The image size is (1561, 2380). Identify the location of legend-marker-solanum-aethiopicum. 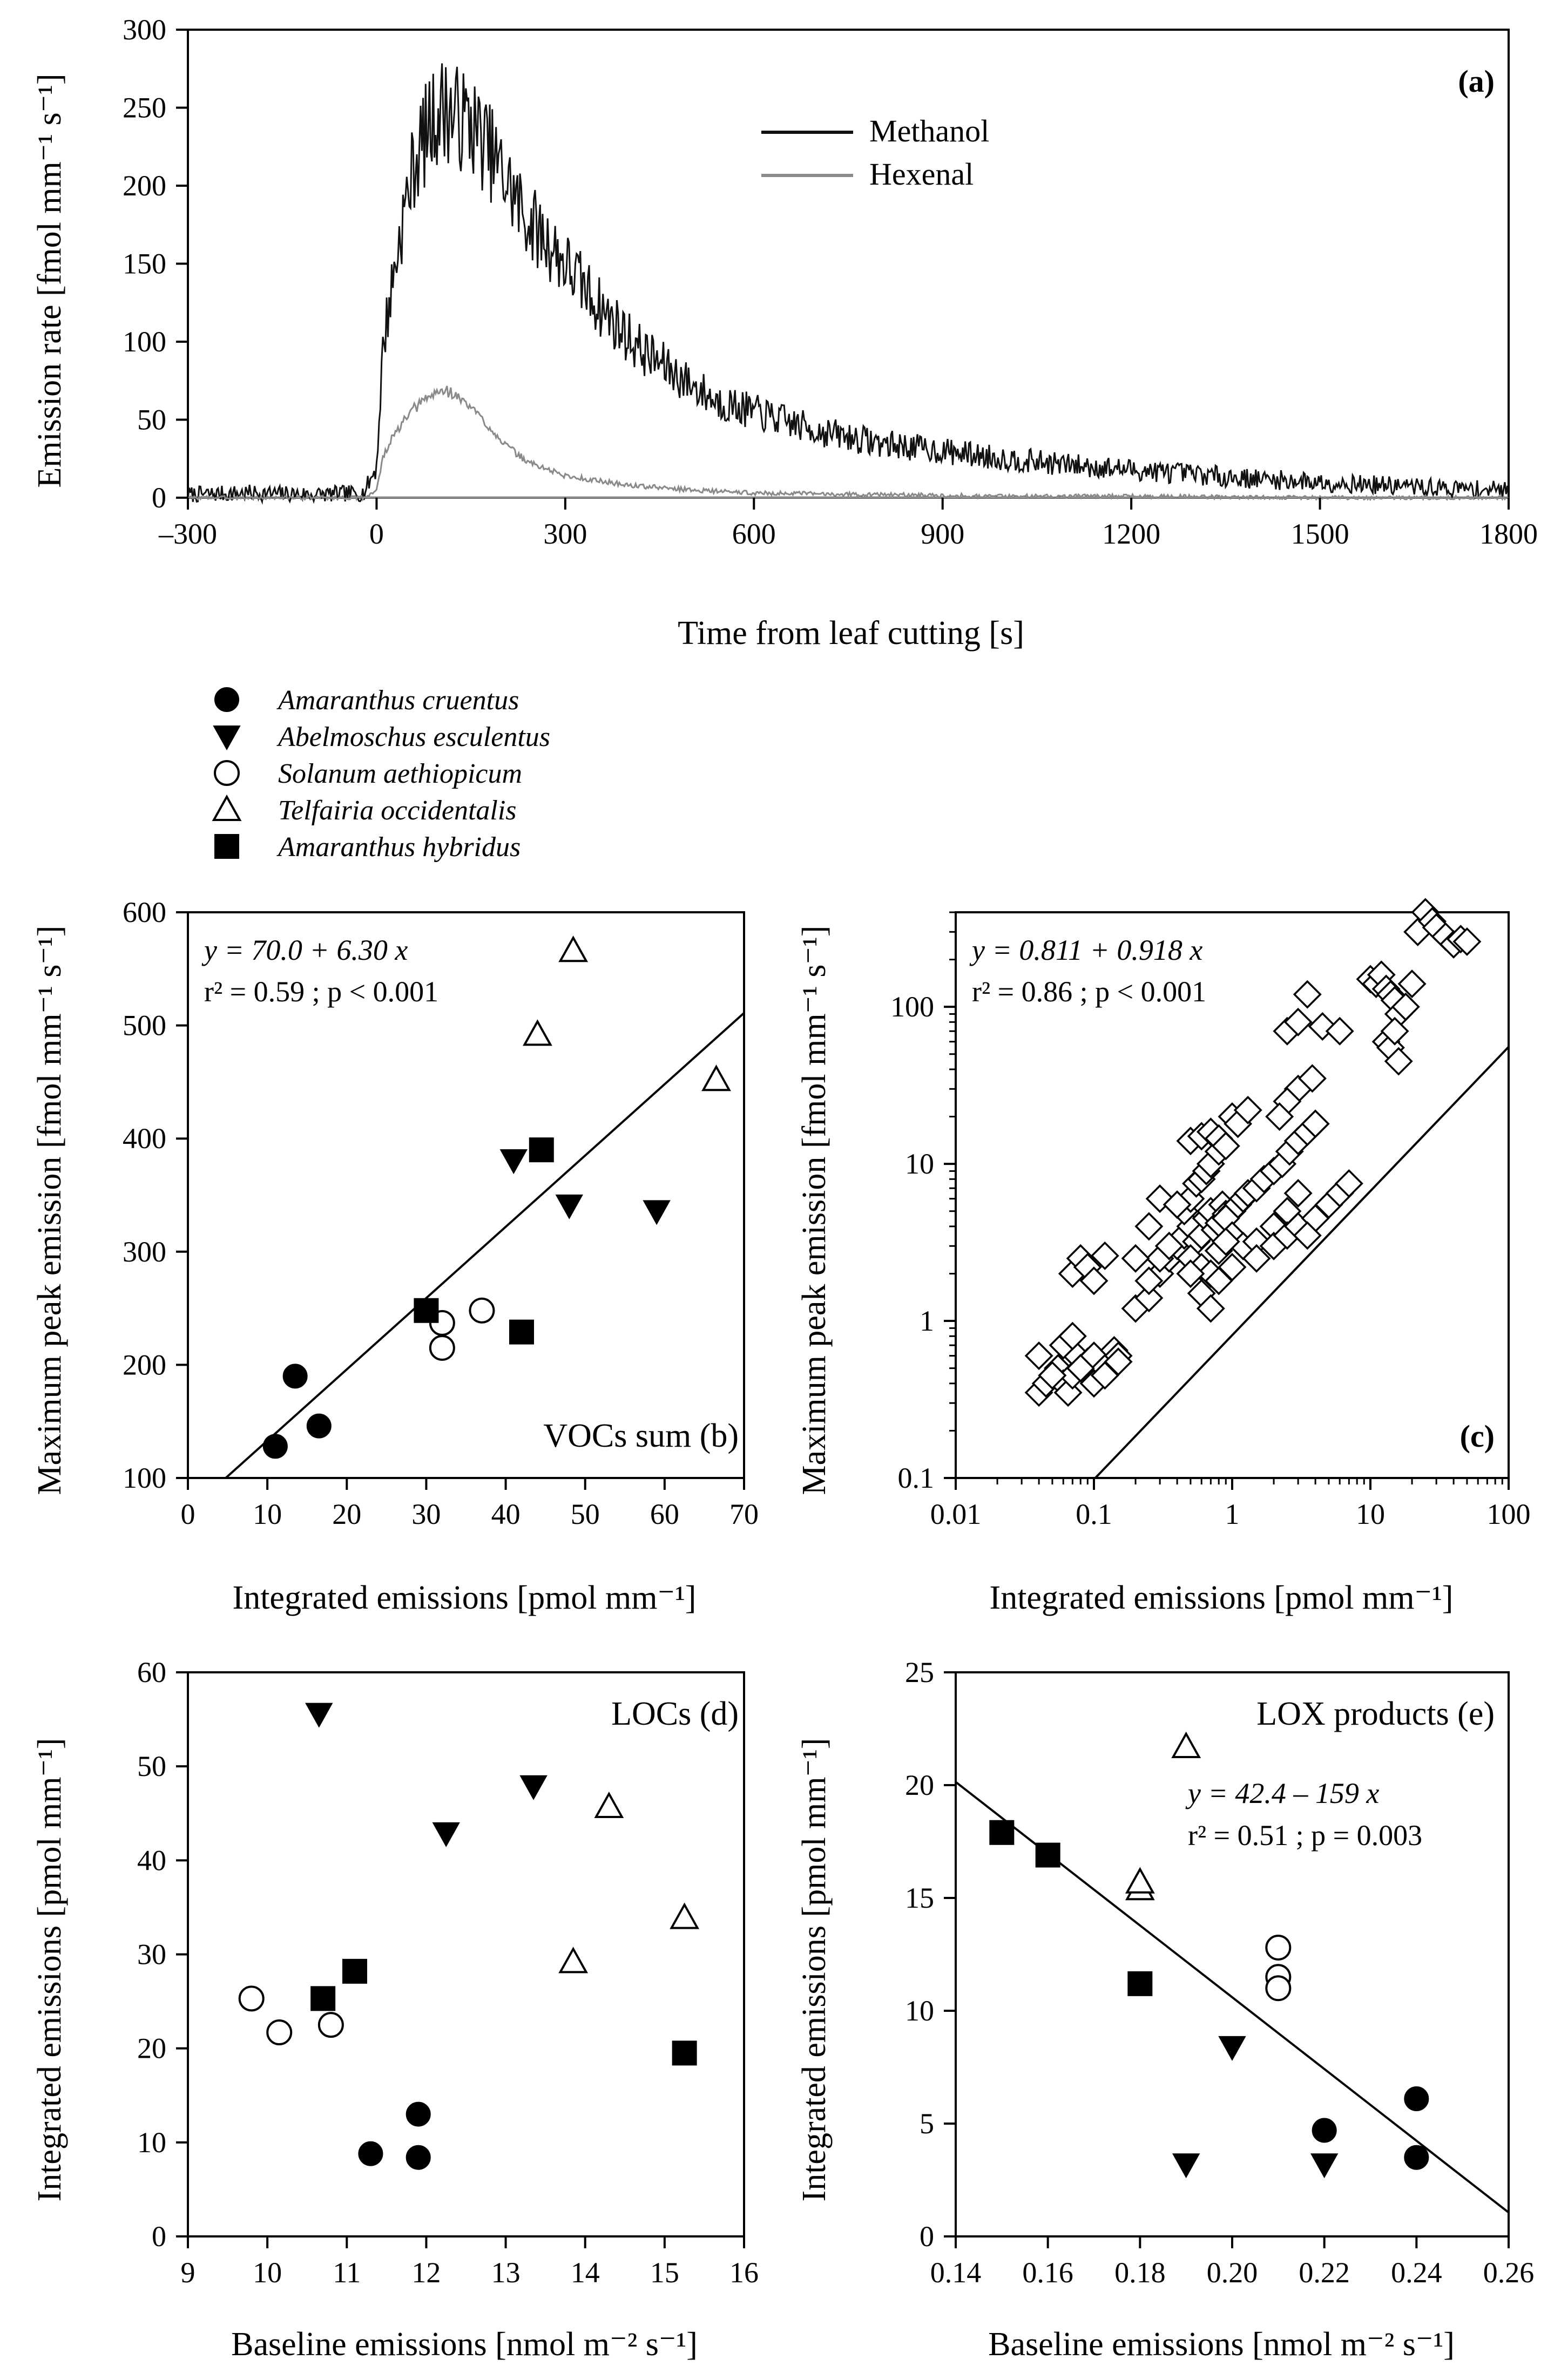
(227, 773).